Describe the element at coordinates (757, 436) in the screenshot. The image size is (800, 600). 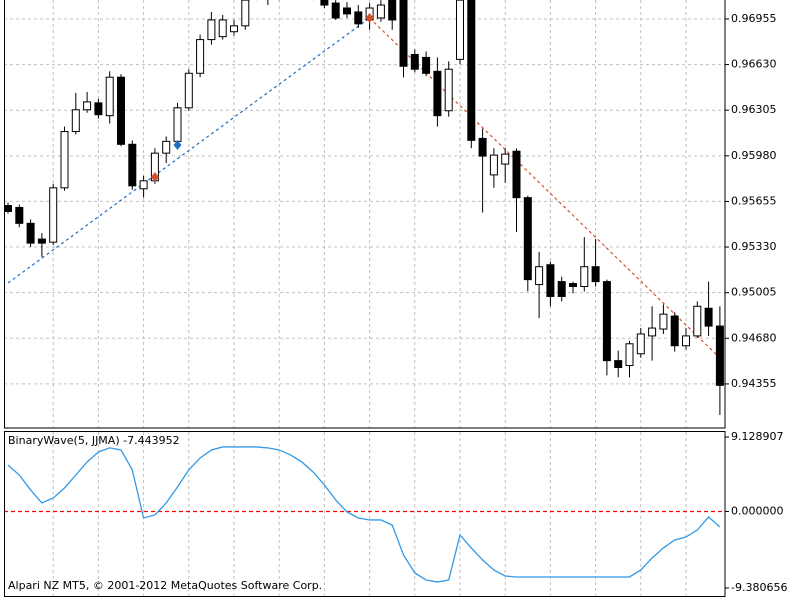
I see `y-tick-label: 9.128907` at that location.